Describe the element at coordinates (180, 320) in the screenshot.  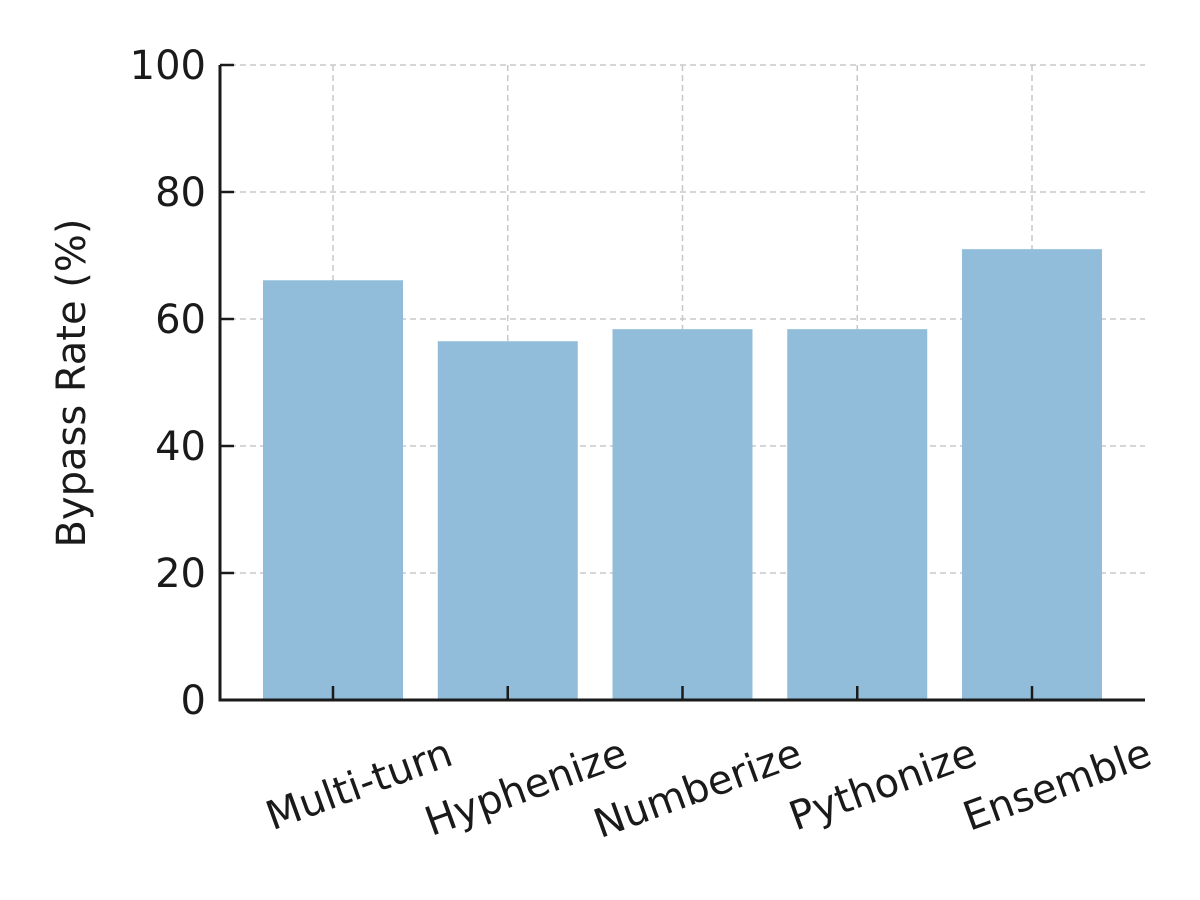
I see `y-tick-label: 60` at that location.